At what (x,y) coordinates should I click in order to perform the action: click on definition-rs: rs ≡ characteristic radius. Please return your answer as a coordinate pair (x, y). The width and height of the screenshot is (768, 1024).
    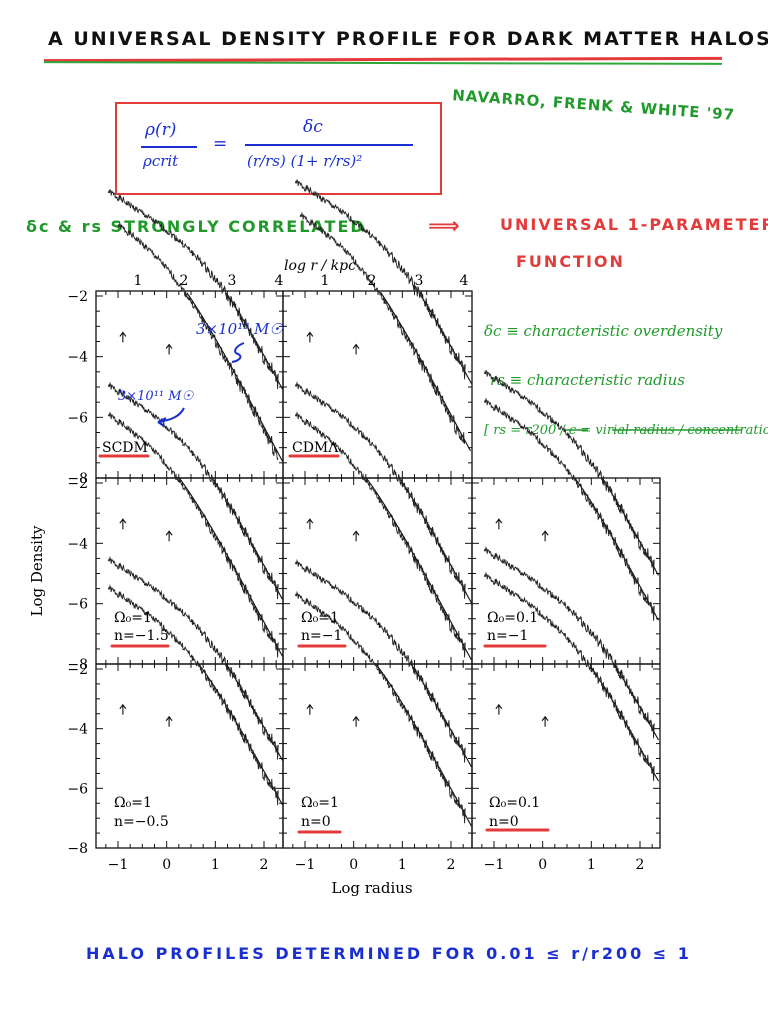
    Looking at the image, I should click on (587, 380).